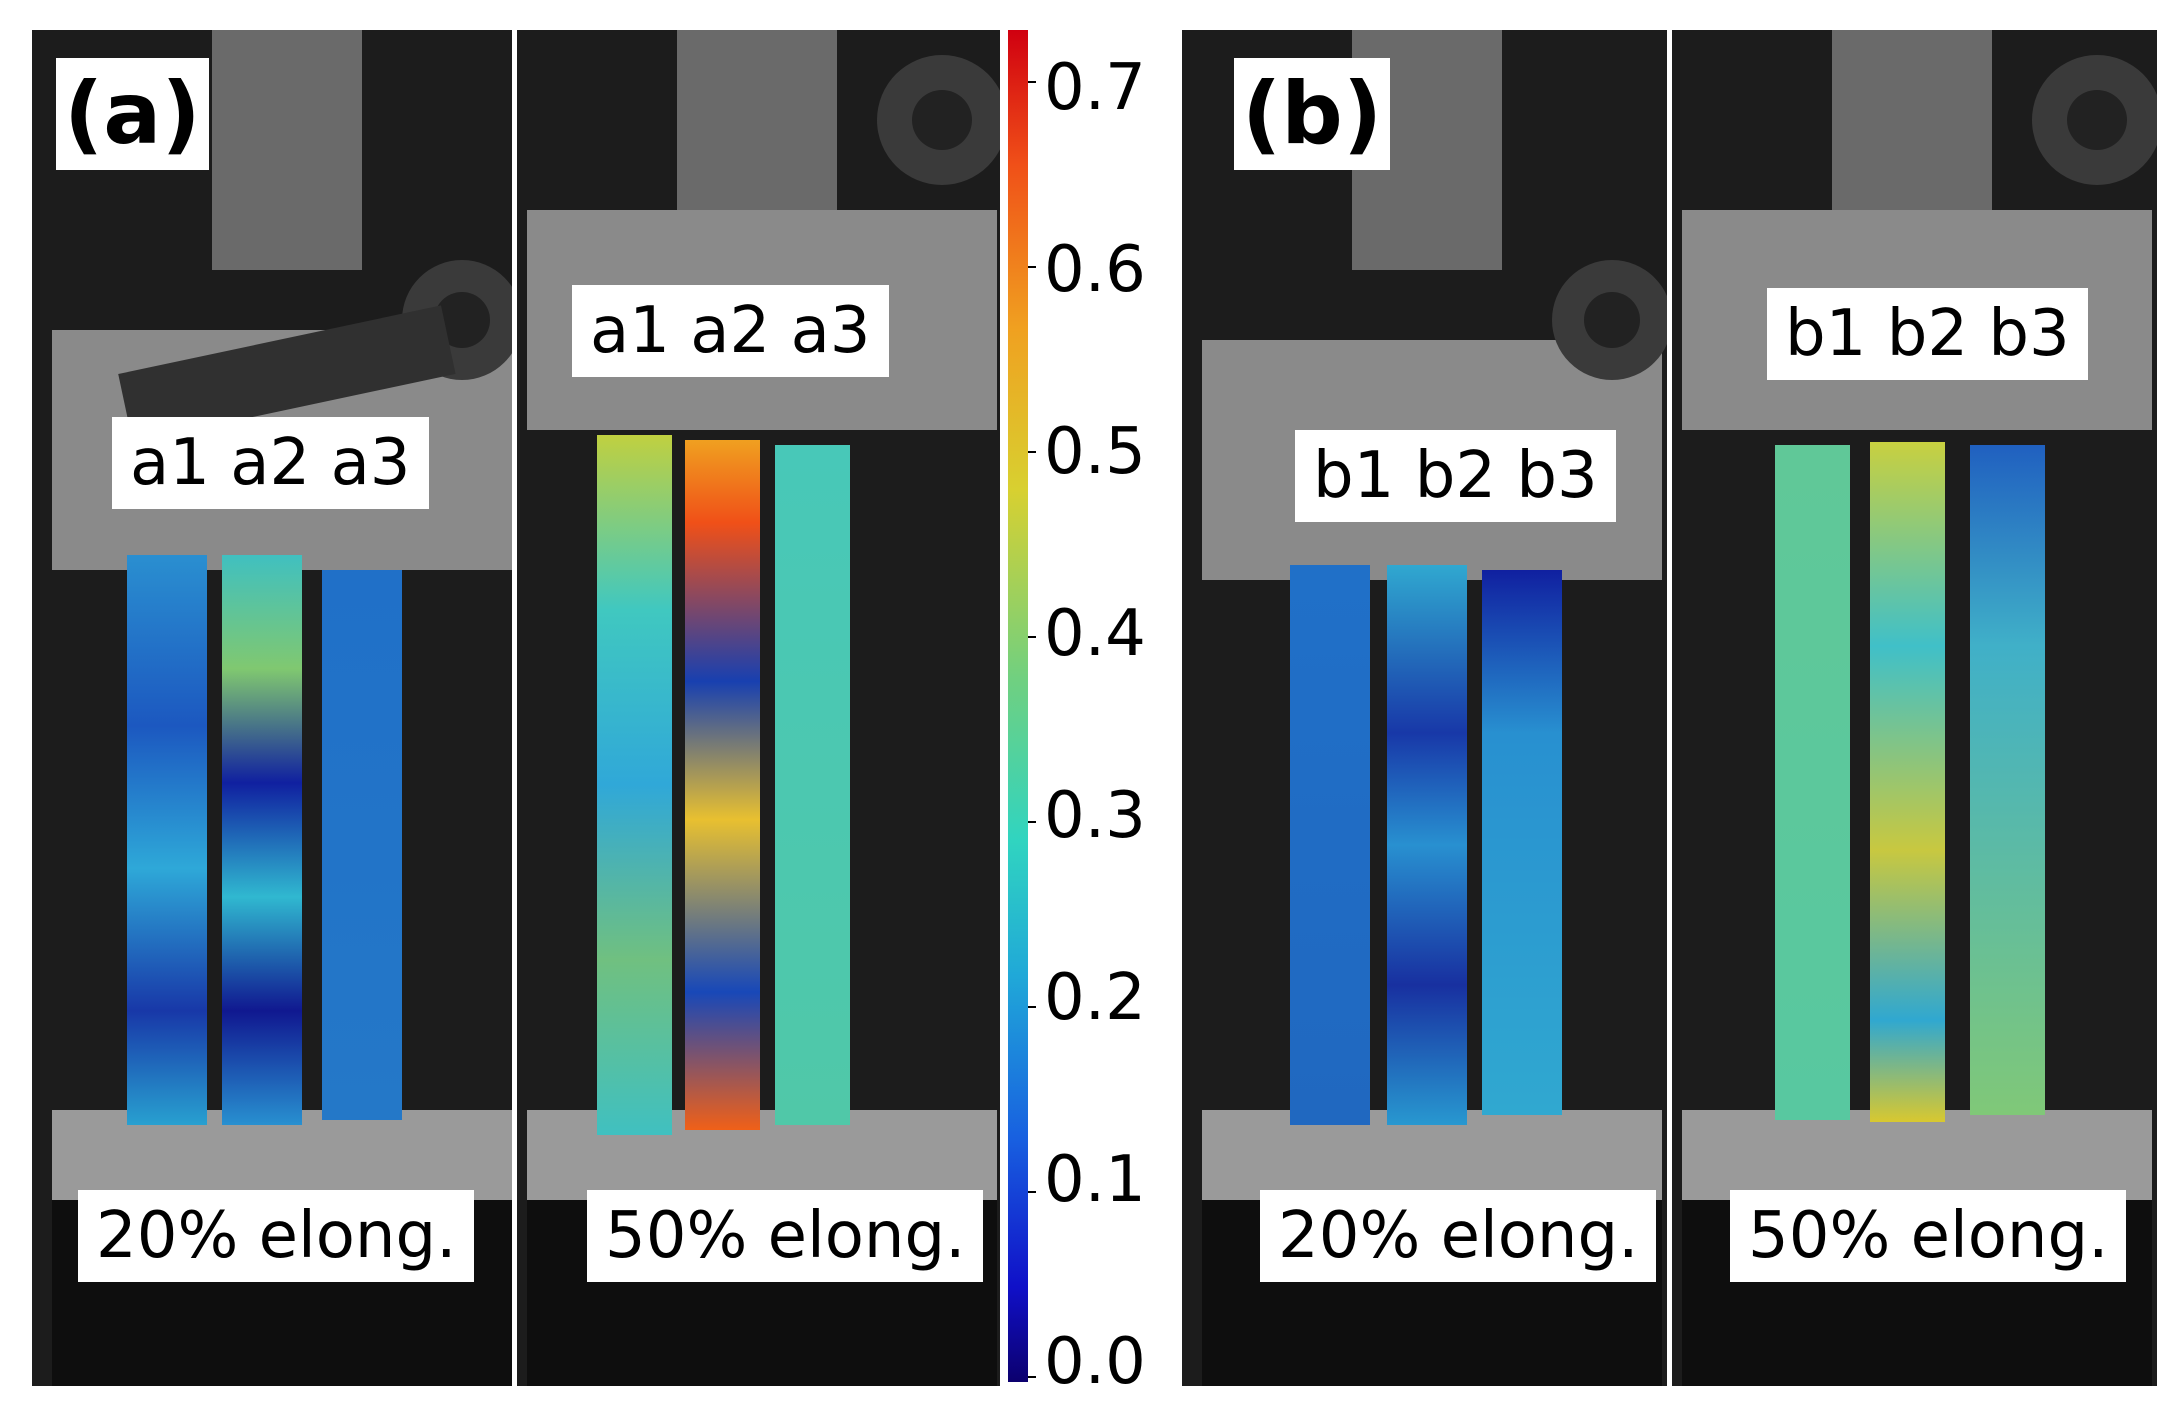 This screenshot has width=2179, height=1411. I want to click on colorbar-tick-label: 0.4, so click(1095, 634).